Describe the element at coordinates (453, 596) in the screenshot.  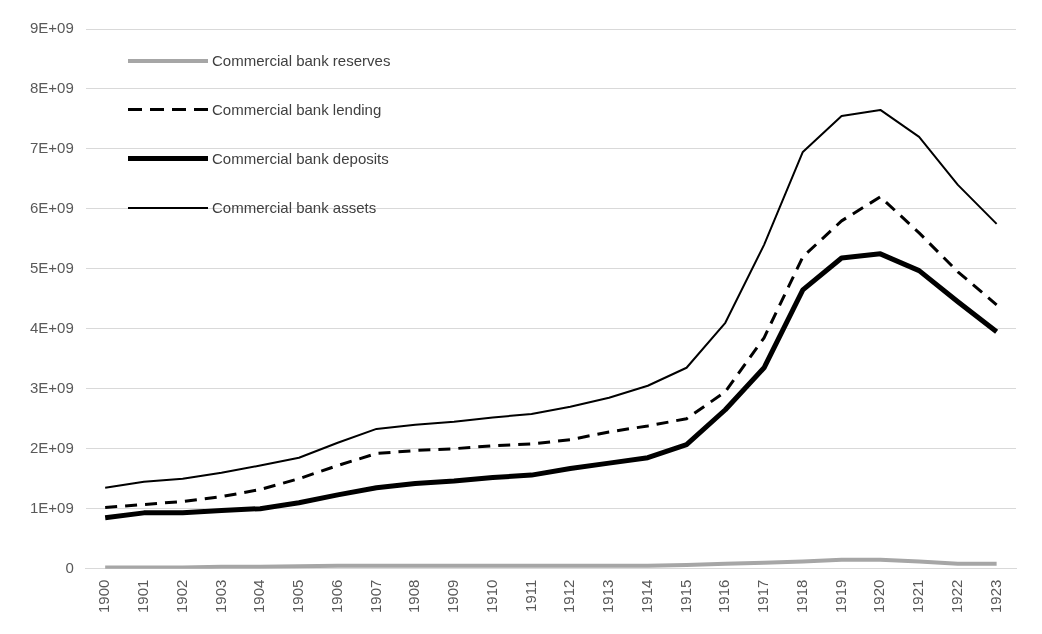
I see `x-tick-label: 1909` at that location.